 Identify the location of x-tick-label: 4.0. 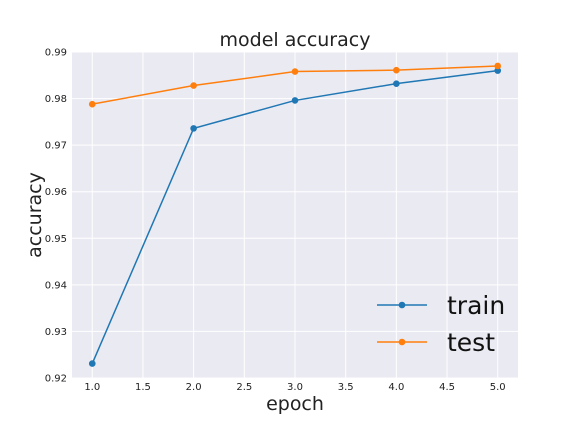
(396, 387).